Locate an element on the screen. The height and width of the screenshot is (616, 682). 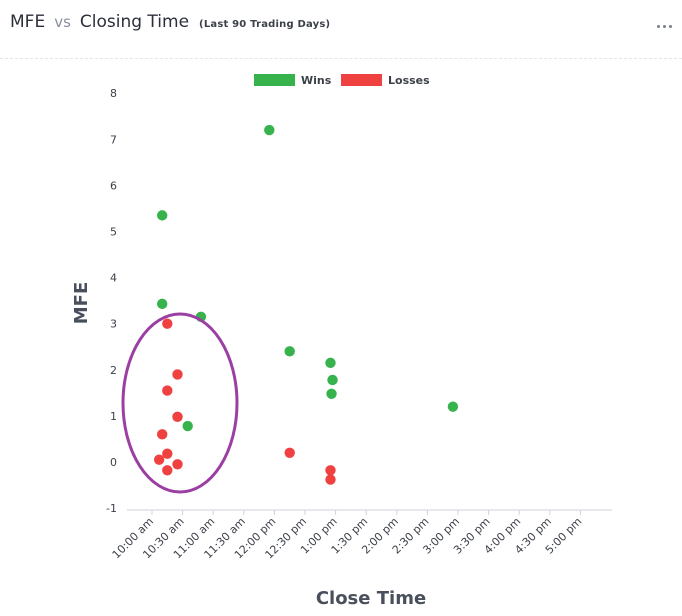
y-tick-label: 0 is located at coordinates (113, 462).